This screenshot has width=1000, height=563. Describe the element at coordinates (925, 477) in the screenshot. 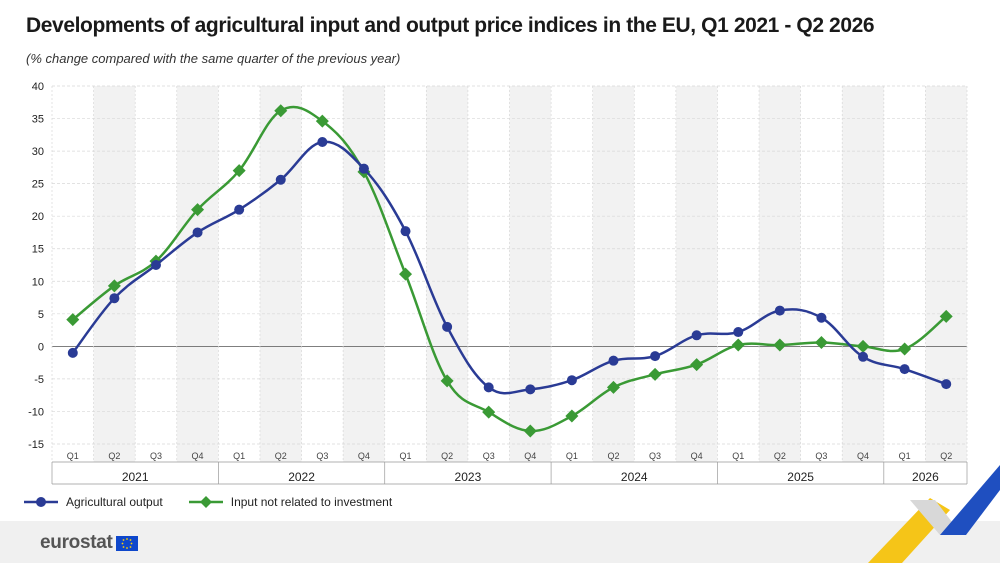

I see `year-label: 2026` at that location.